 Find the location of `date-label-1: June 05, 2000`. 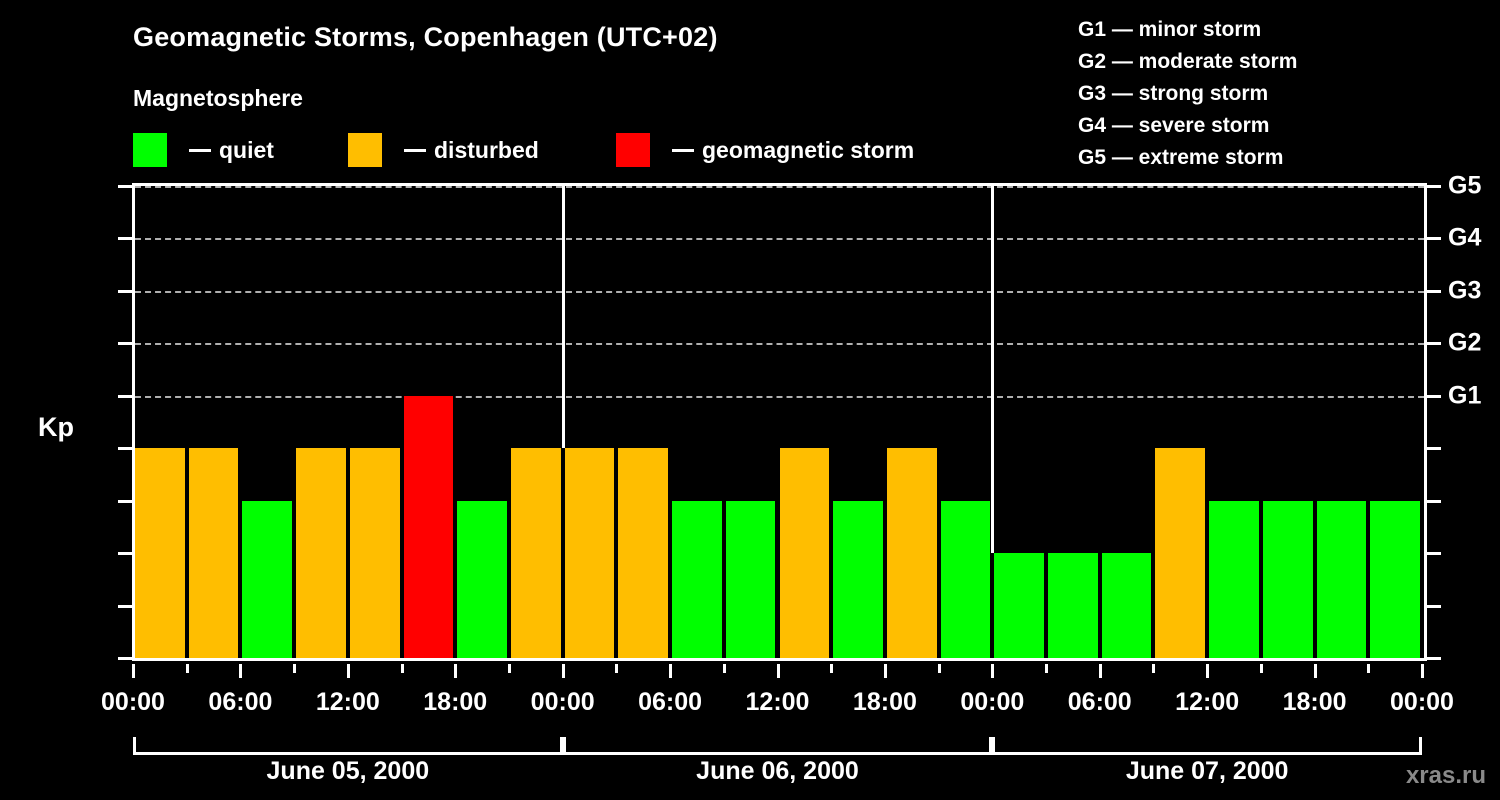

date-label-1: June 05, 2000 is located at coordinates (348, 771).